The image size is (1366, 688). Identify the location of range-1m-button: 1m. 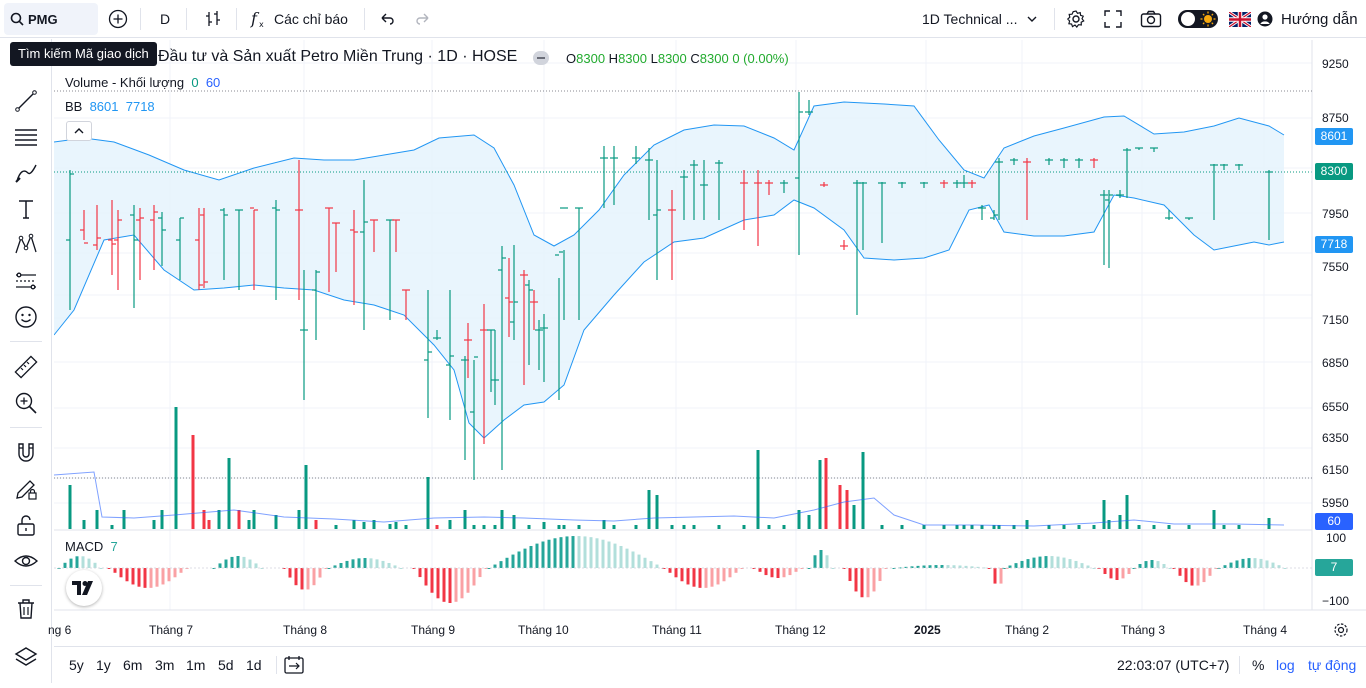
(196, 665).